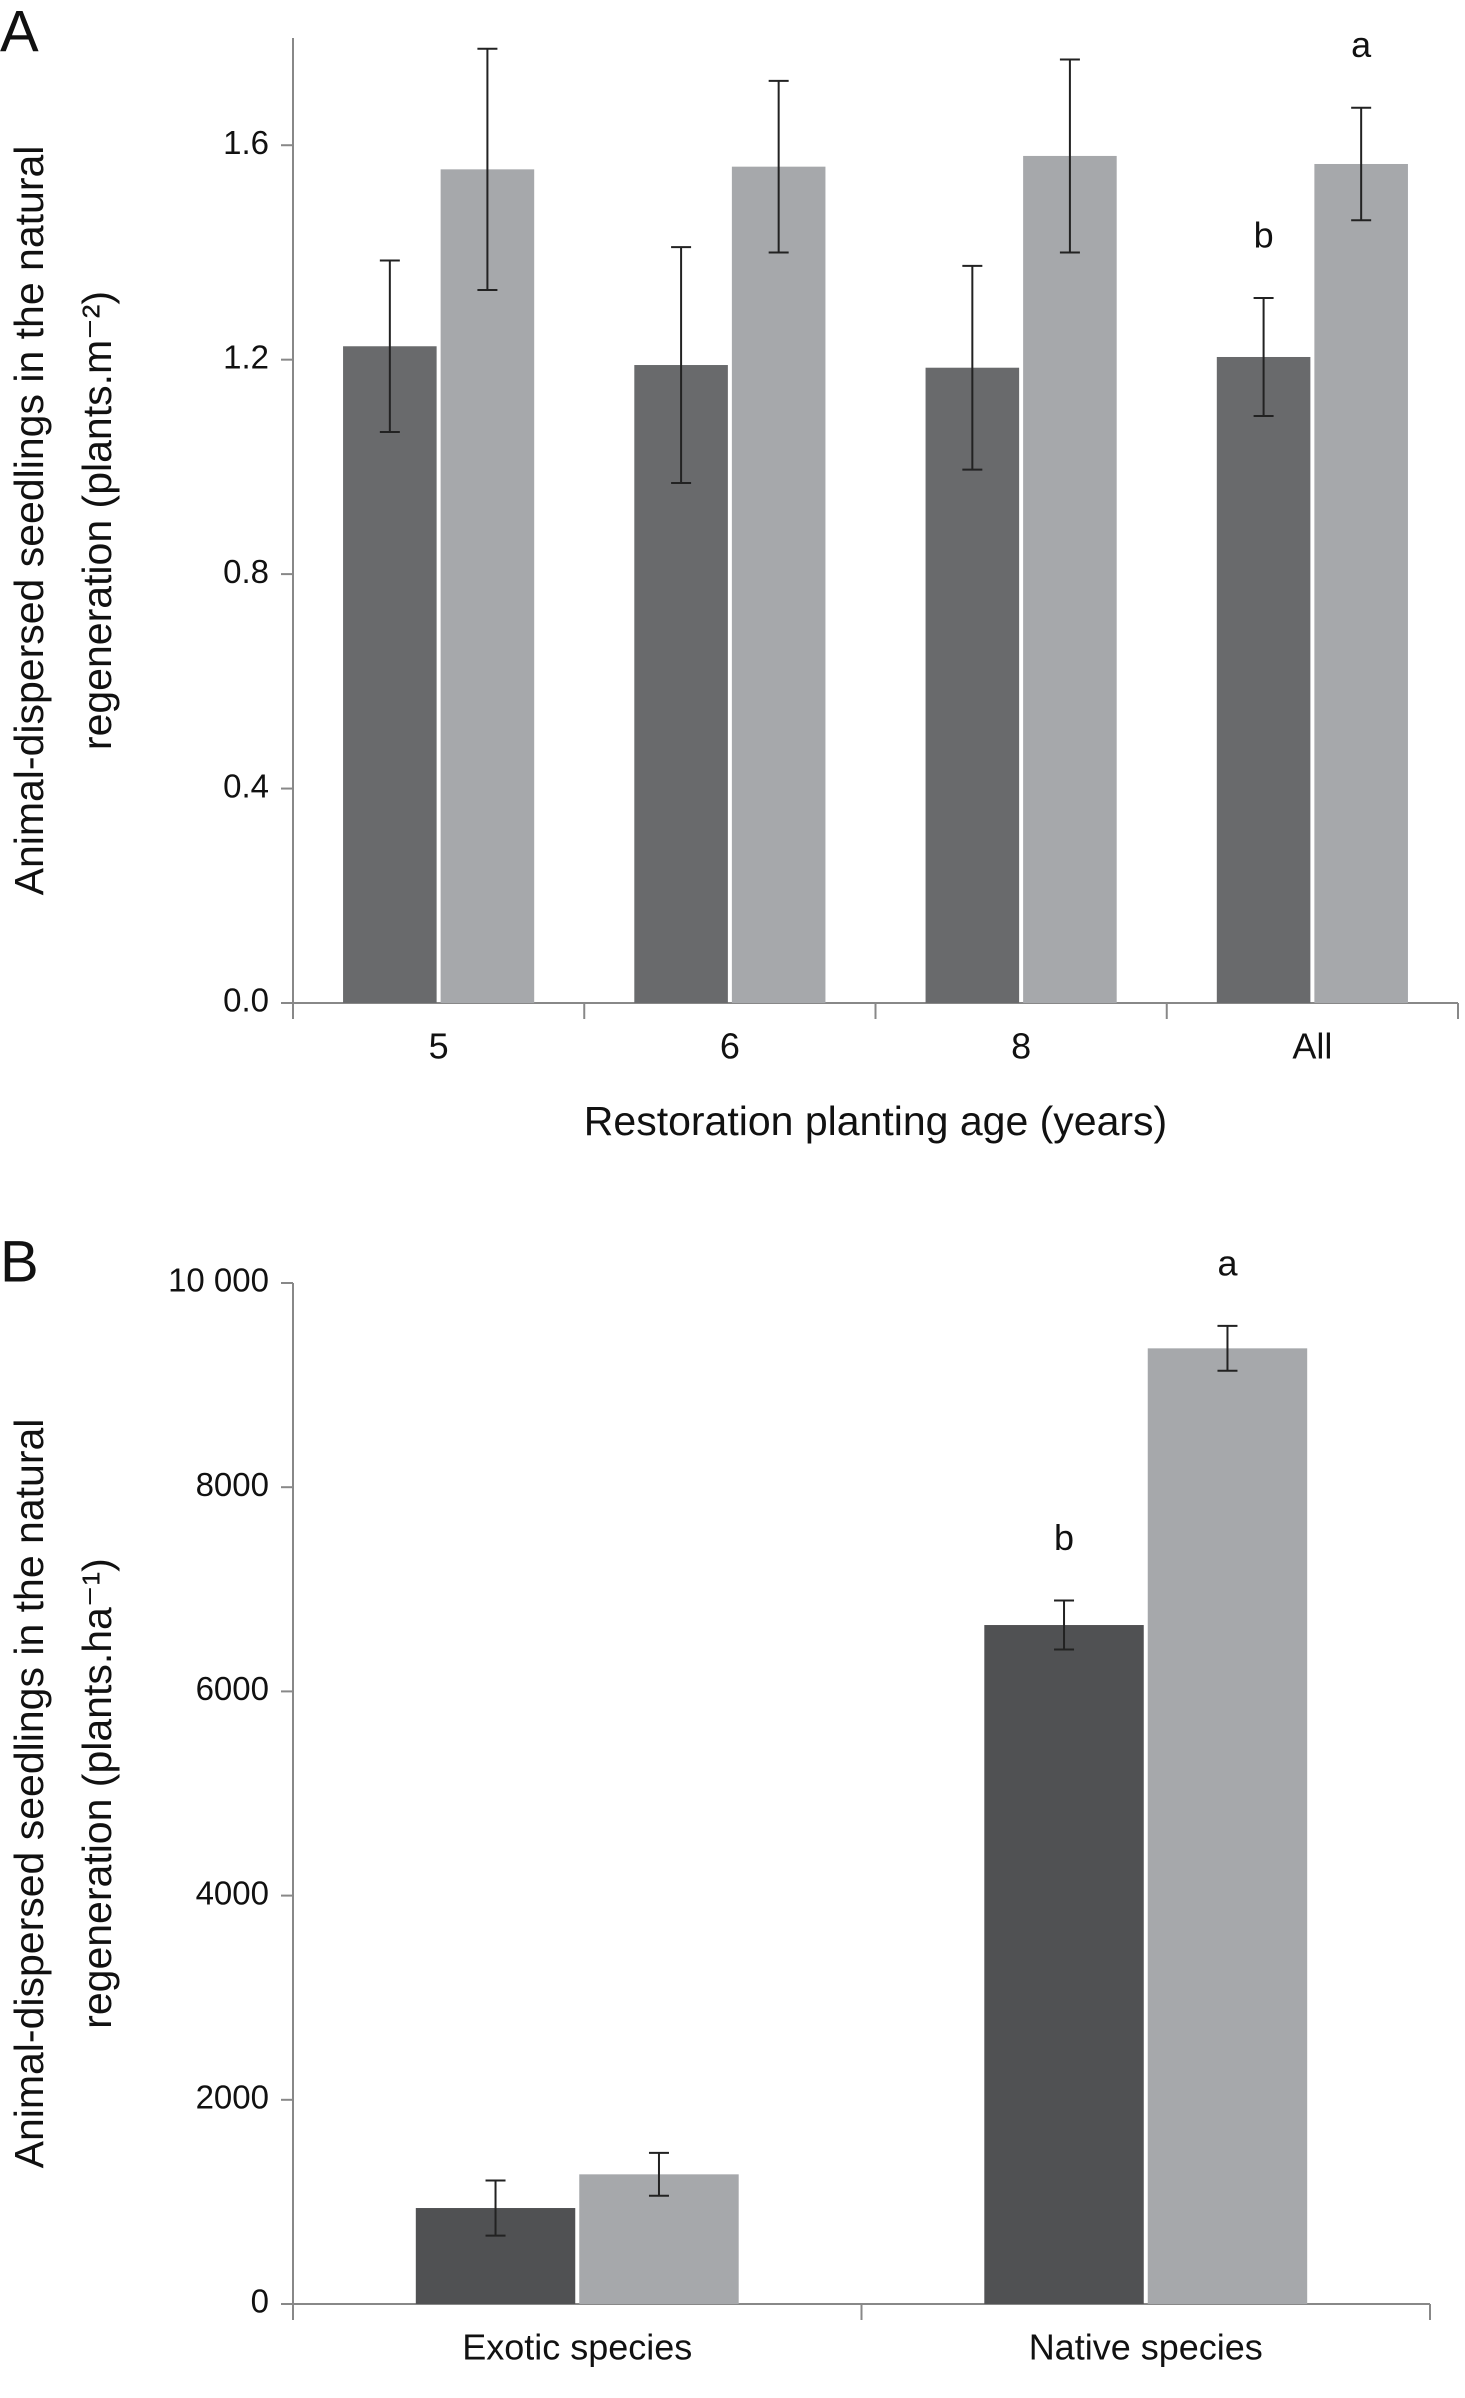 The width and height of the screenshot is (1465, 2398). I want to click on y-tick-label: 0.8, so click(246, 571).